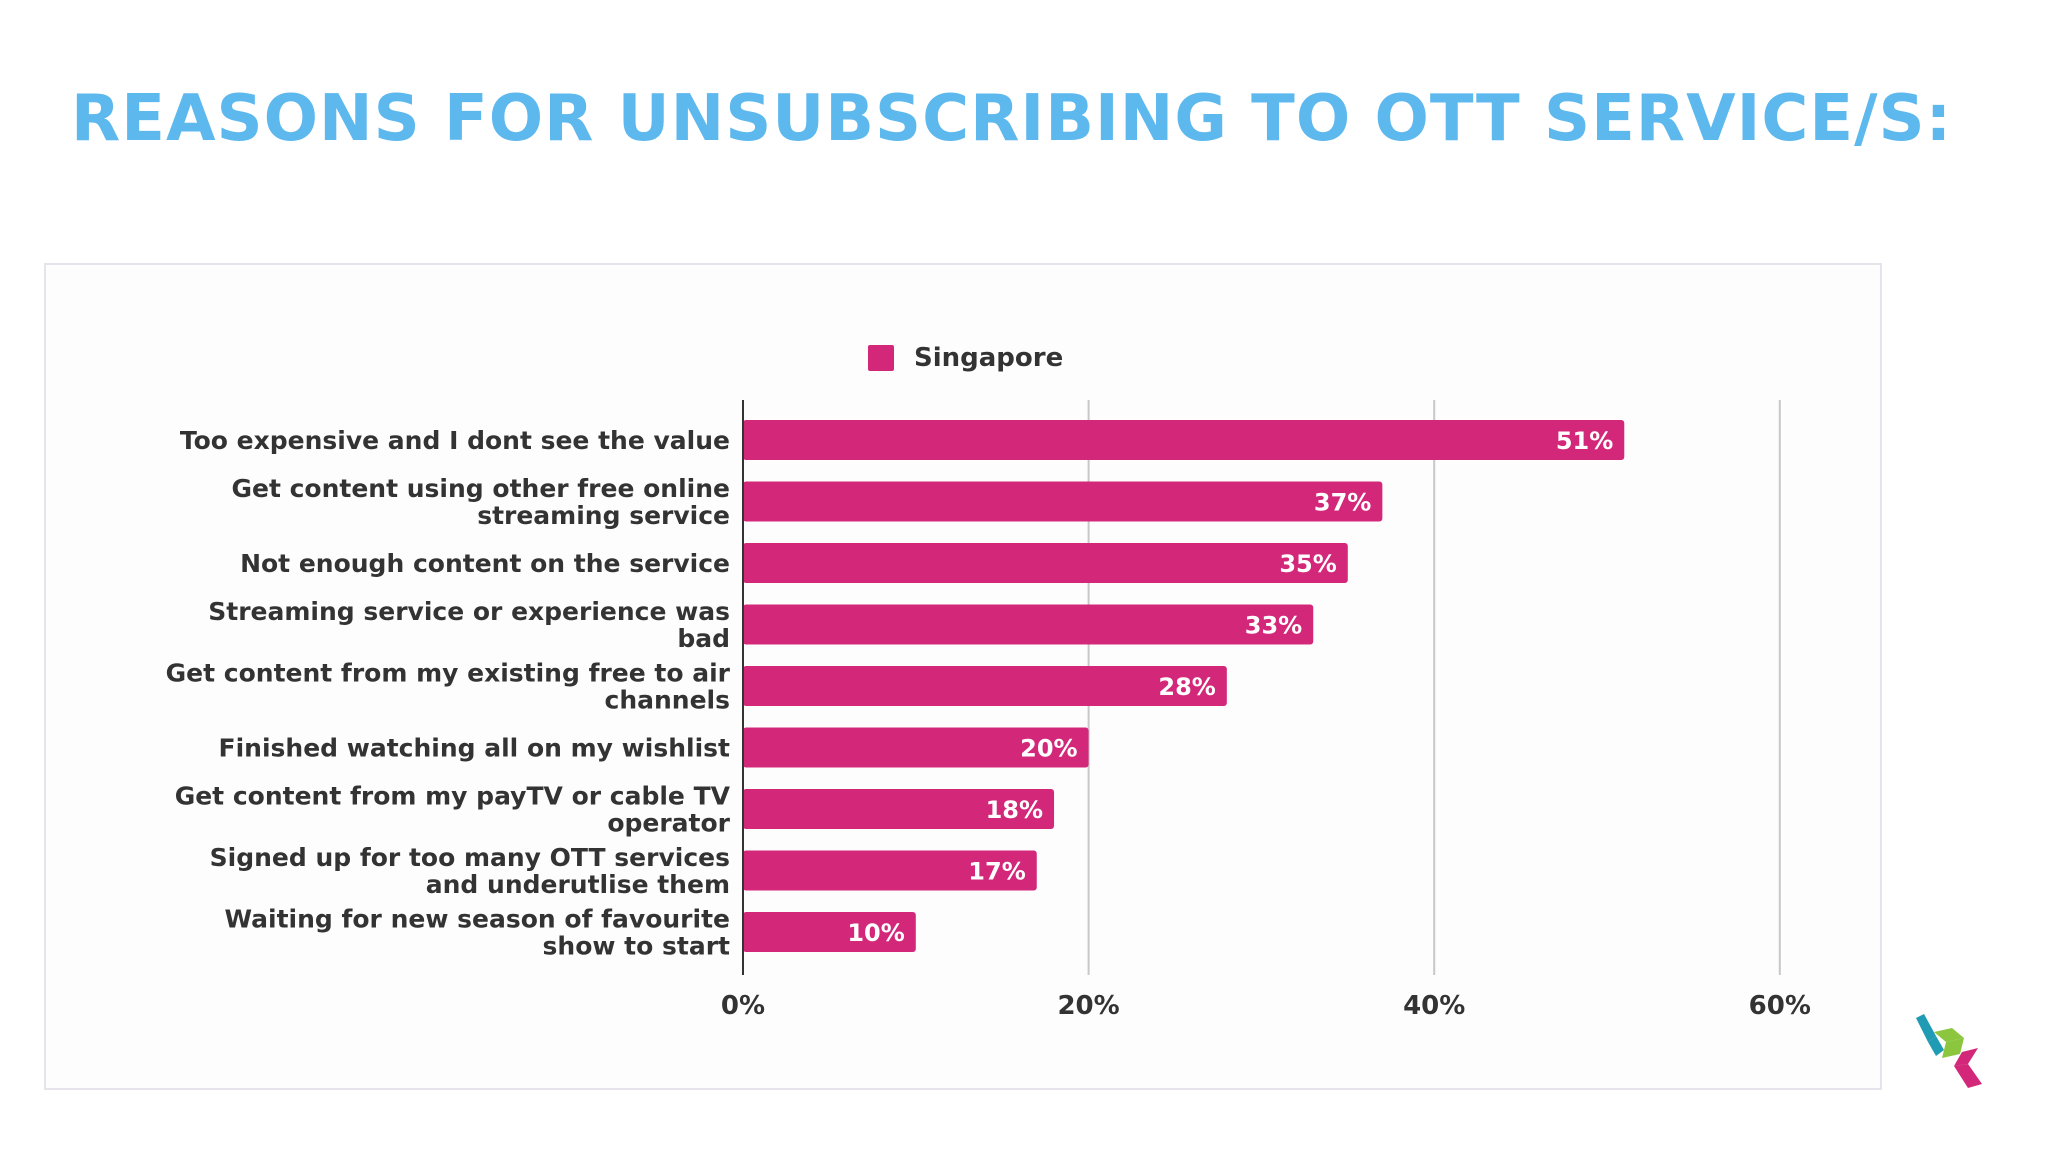  What do you see at coordinates (881, 358) in the screenshot?
I see `legend-swatch` at bounding box center [881, 358].